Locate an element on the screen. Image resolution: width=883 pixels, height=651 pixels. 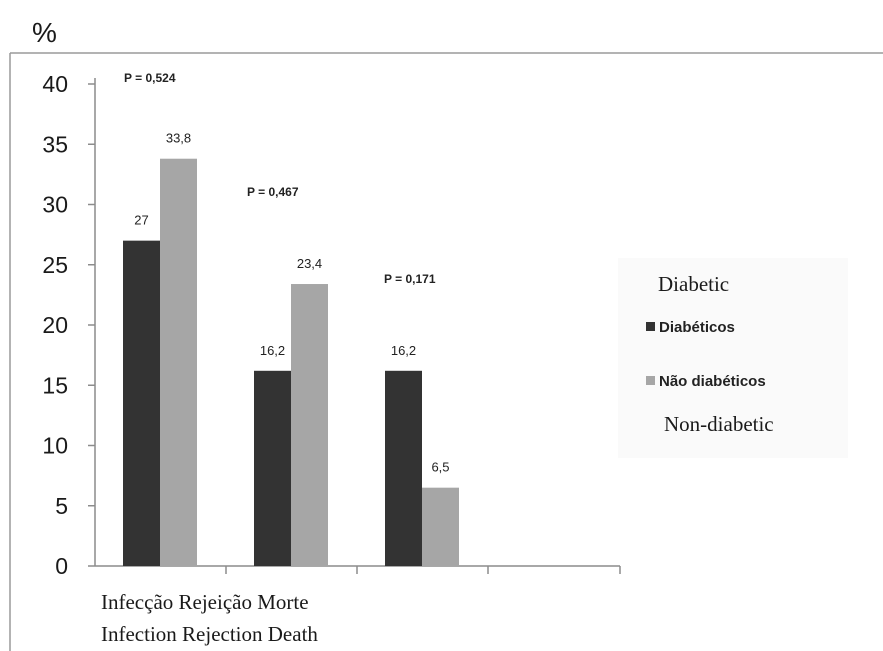
p-value-label: P = 0,524 is located at coordinates (150, 78).